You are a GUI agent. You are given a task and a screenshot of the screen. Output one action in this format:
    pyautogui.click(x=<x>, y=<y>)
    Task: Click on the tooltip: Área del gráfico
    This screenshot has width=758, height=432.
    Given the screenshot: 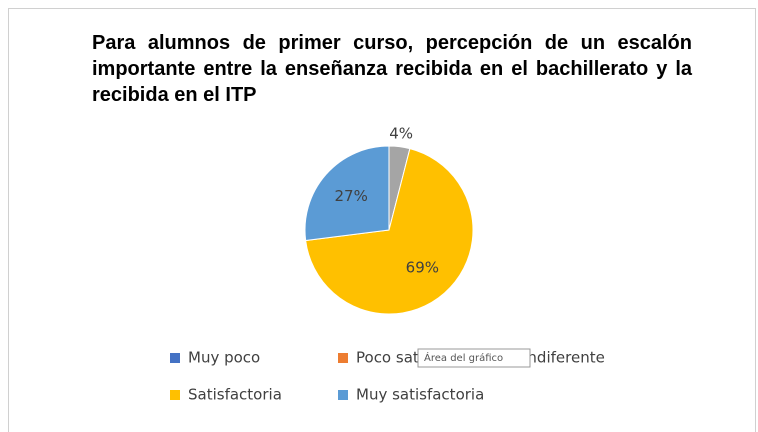 What is the action you would take?
    pyautogui.click(x=463, y=357)
    